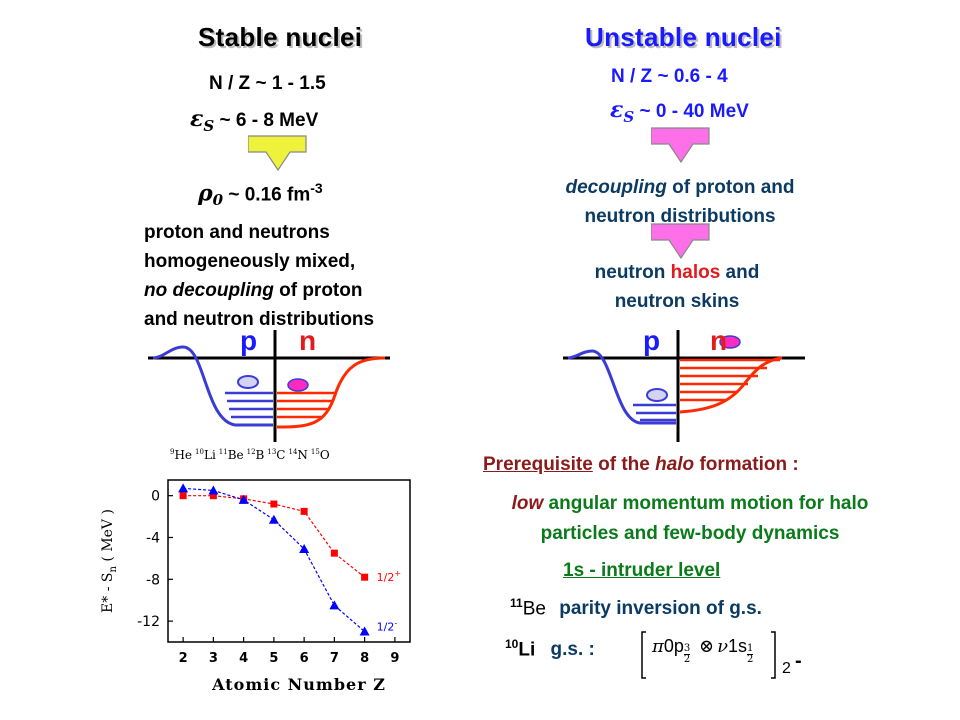  What do you see at coordinates (302, 455) in the screenshot?
I see `isotope-element: N` at bounding box center [302, 455].